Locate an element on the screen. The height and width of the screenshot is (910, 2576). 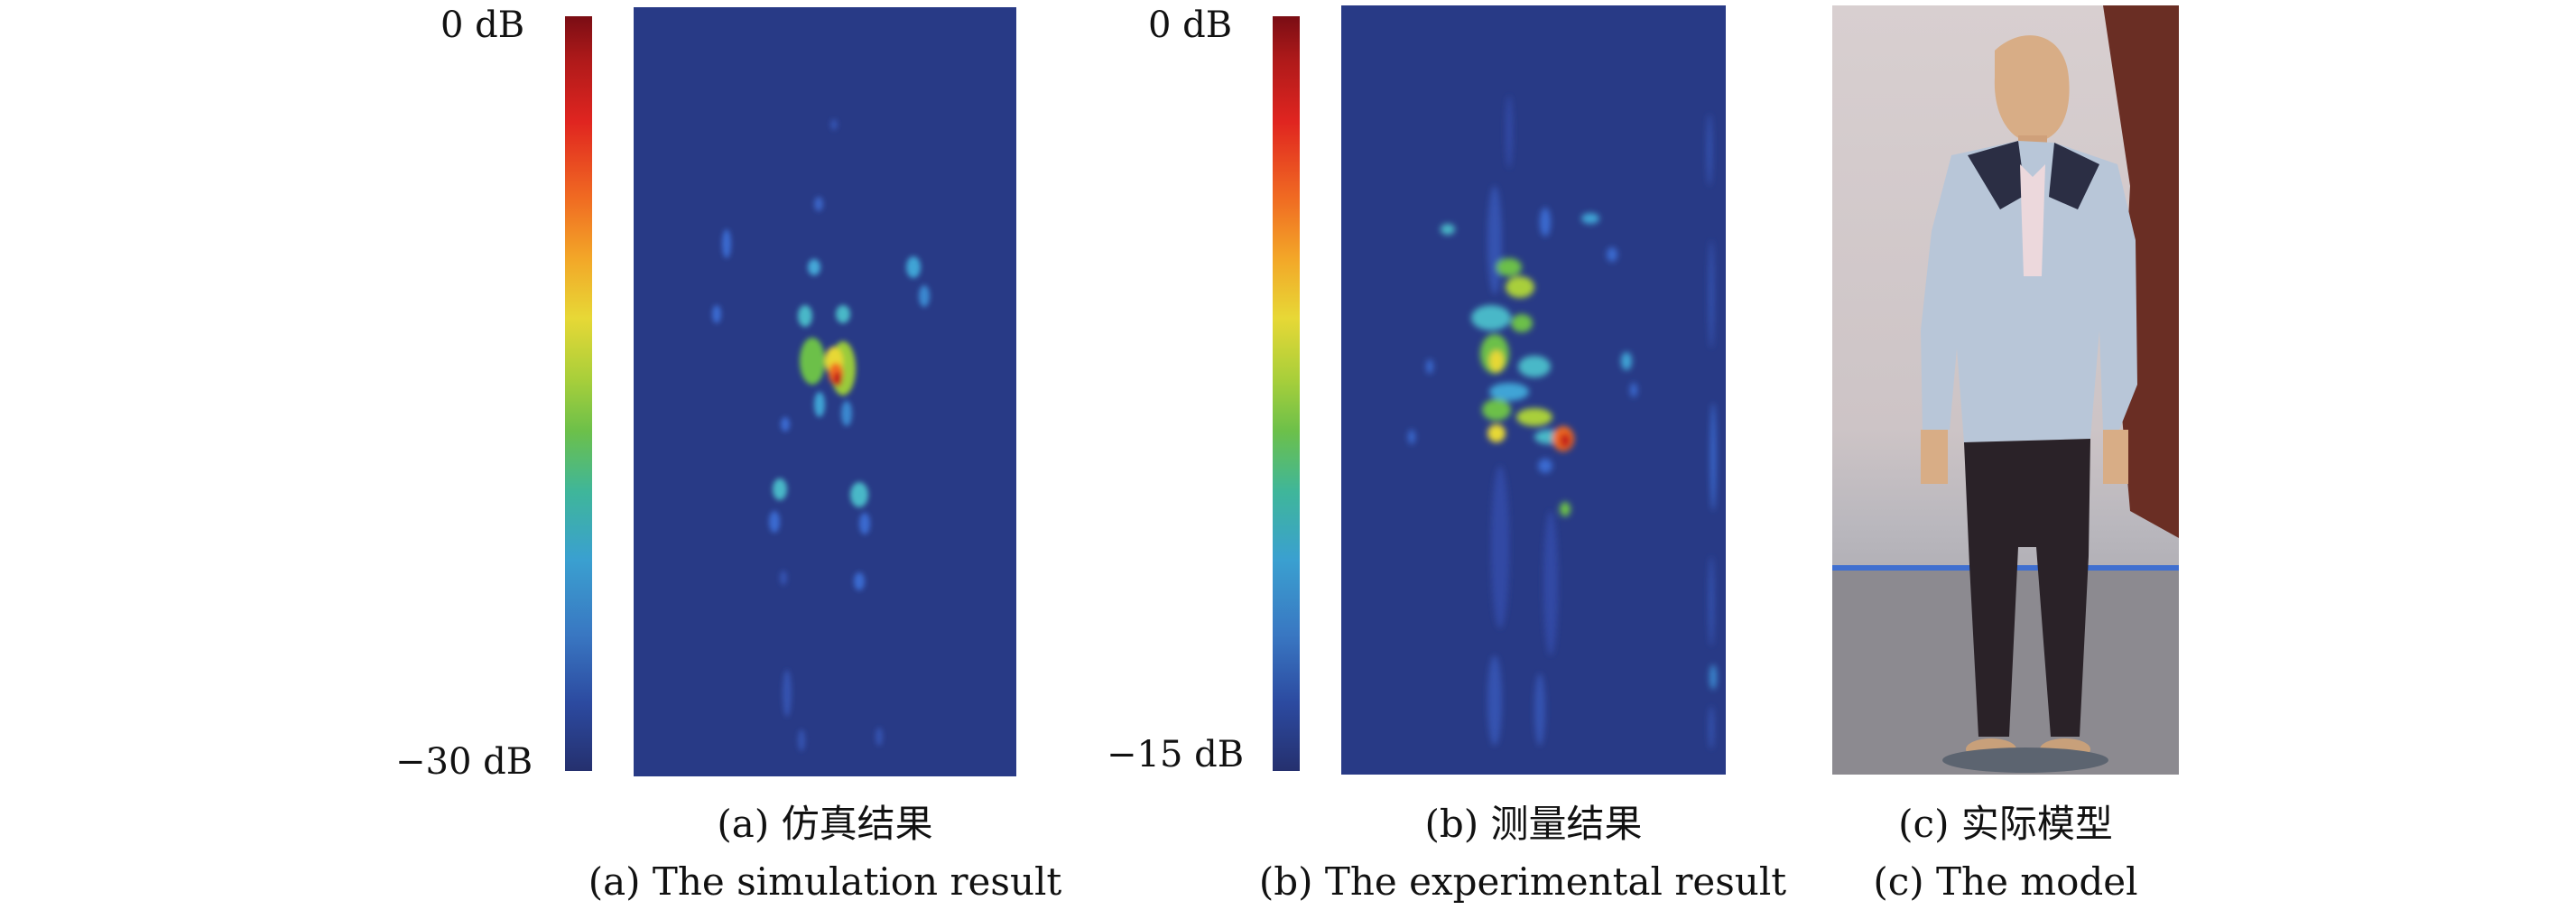
model-photo is located at coordinates (2006, 390).